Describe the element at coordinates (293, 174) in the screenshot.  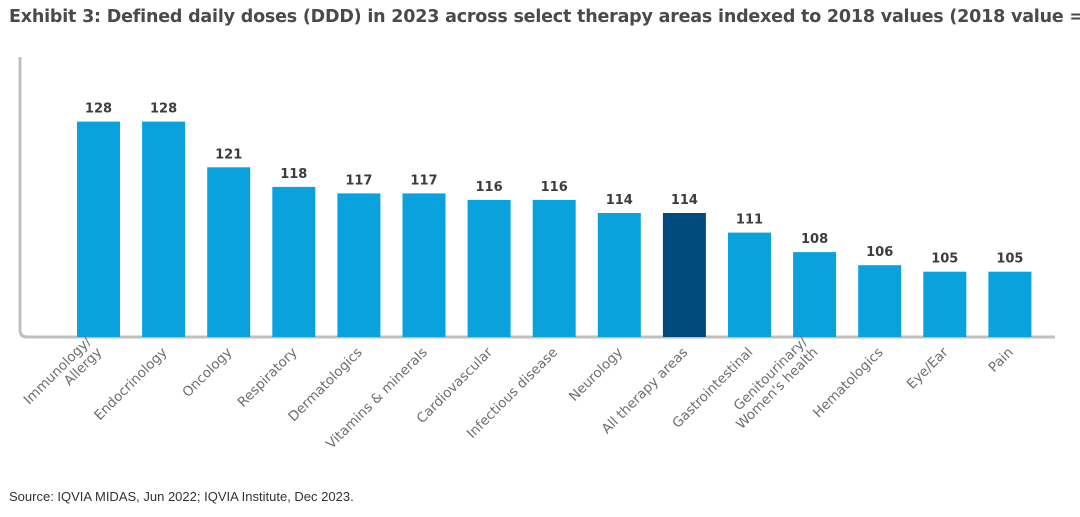
I see `data-label: 118` at that location.